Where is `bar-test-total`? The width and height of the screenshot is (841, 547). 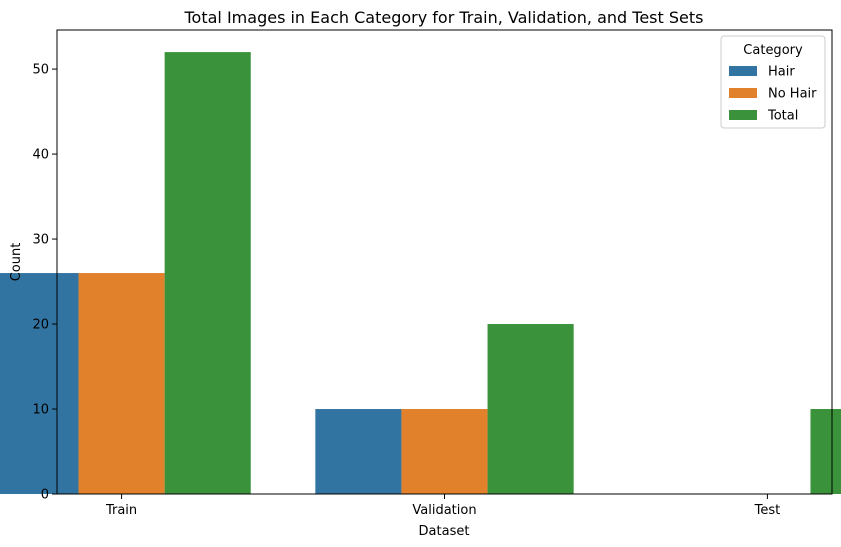 bar-test-total is located at coordinates (825, 451).